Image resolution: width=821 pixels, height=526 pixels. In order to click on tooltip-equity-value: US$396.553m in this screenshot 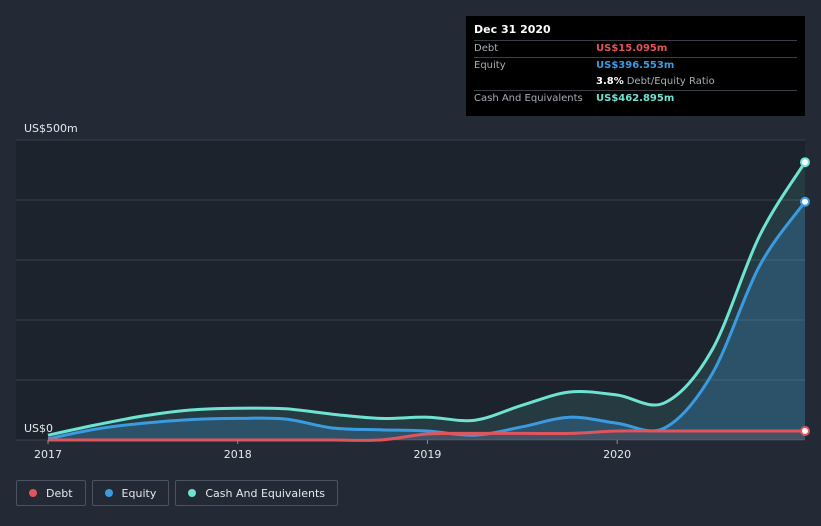, I will do `click(635, 65)`.